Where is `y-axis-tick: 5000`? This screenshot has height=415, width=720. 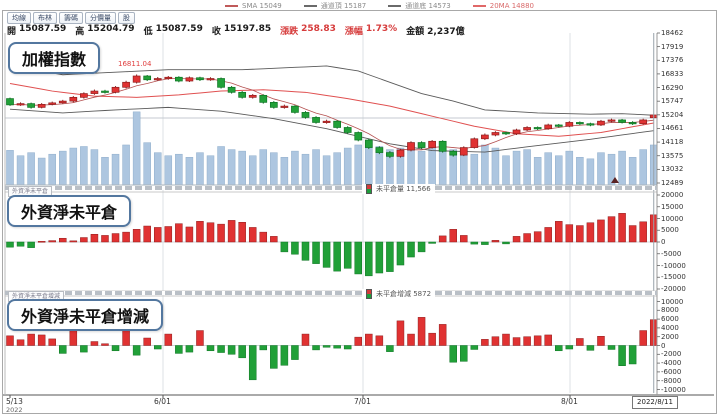 y-axis-tick: 5000 is located at coordinates (670, 230).